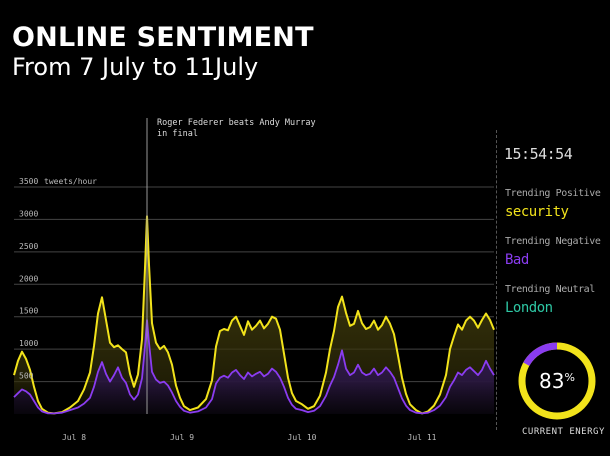 The width and height of the screenshot is (610, 456). Describe the element at coordinates (28, 311) in the screenshot. I see `y-tick-label-1500: 1500` at that location.